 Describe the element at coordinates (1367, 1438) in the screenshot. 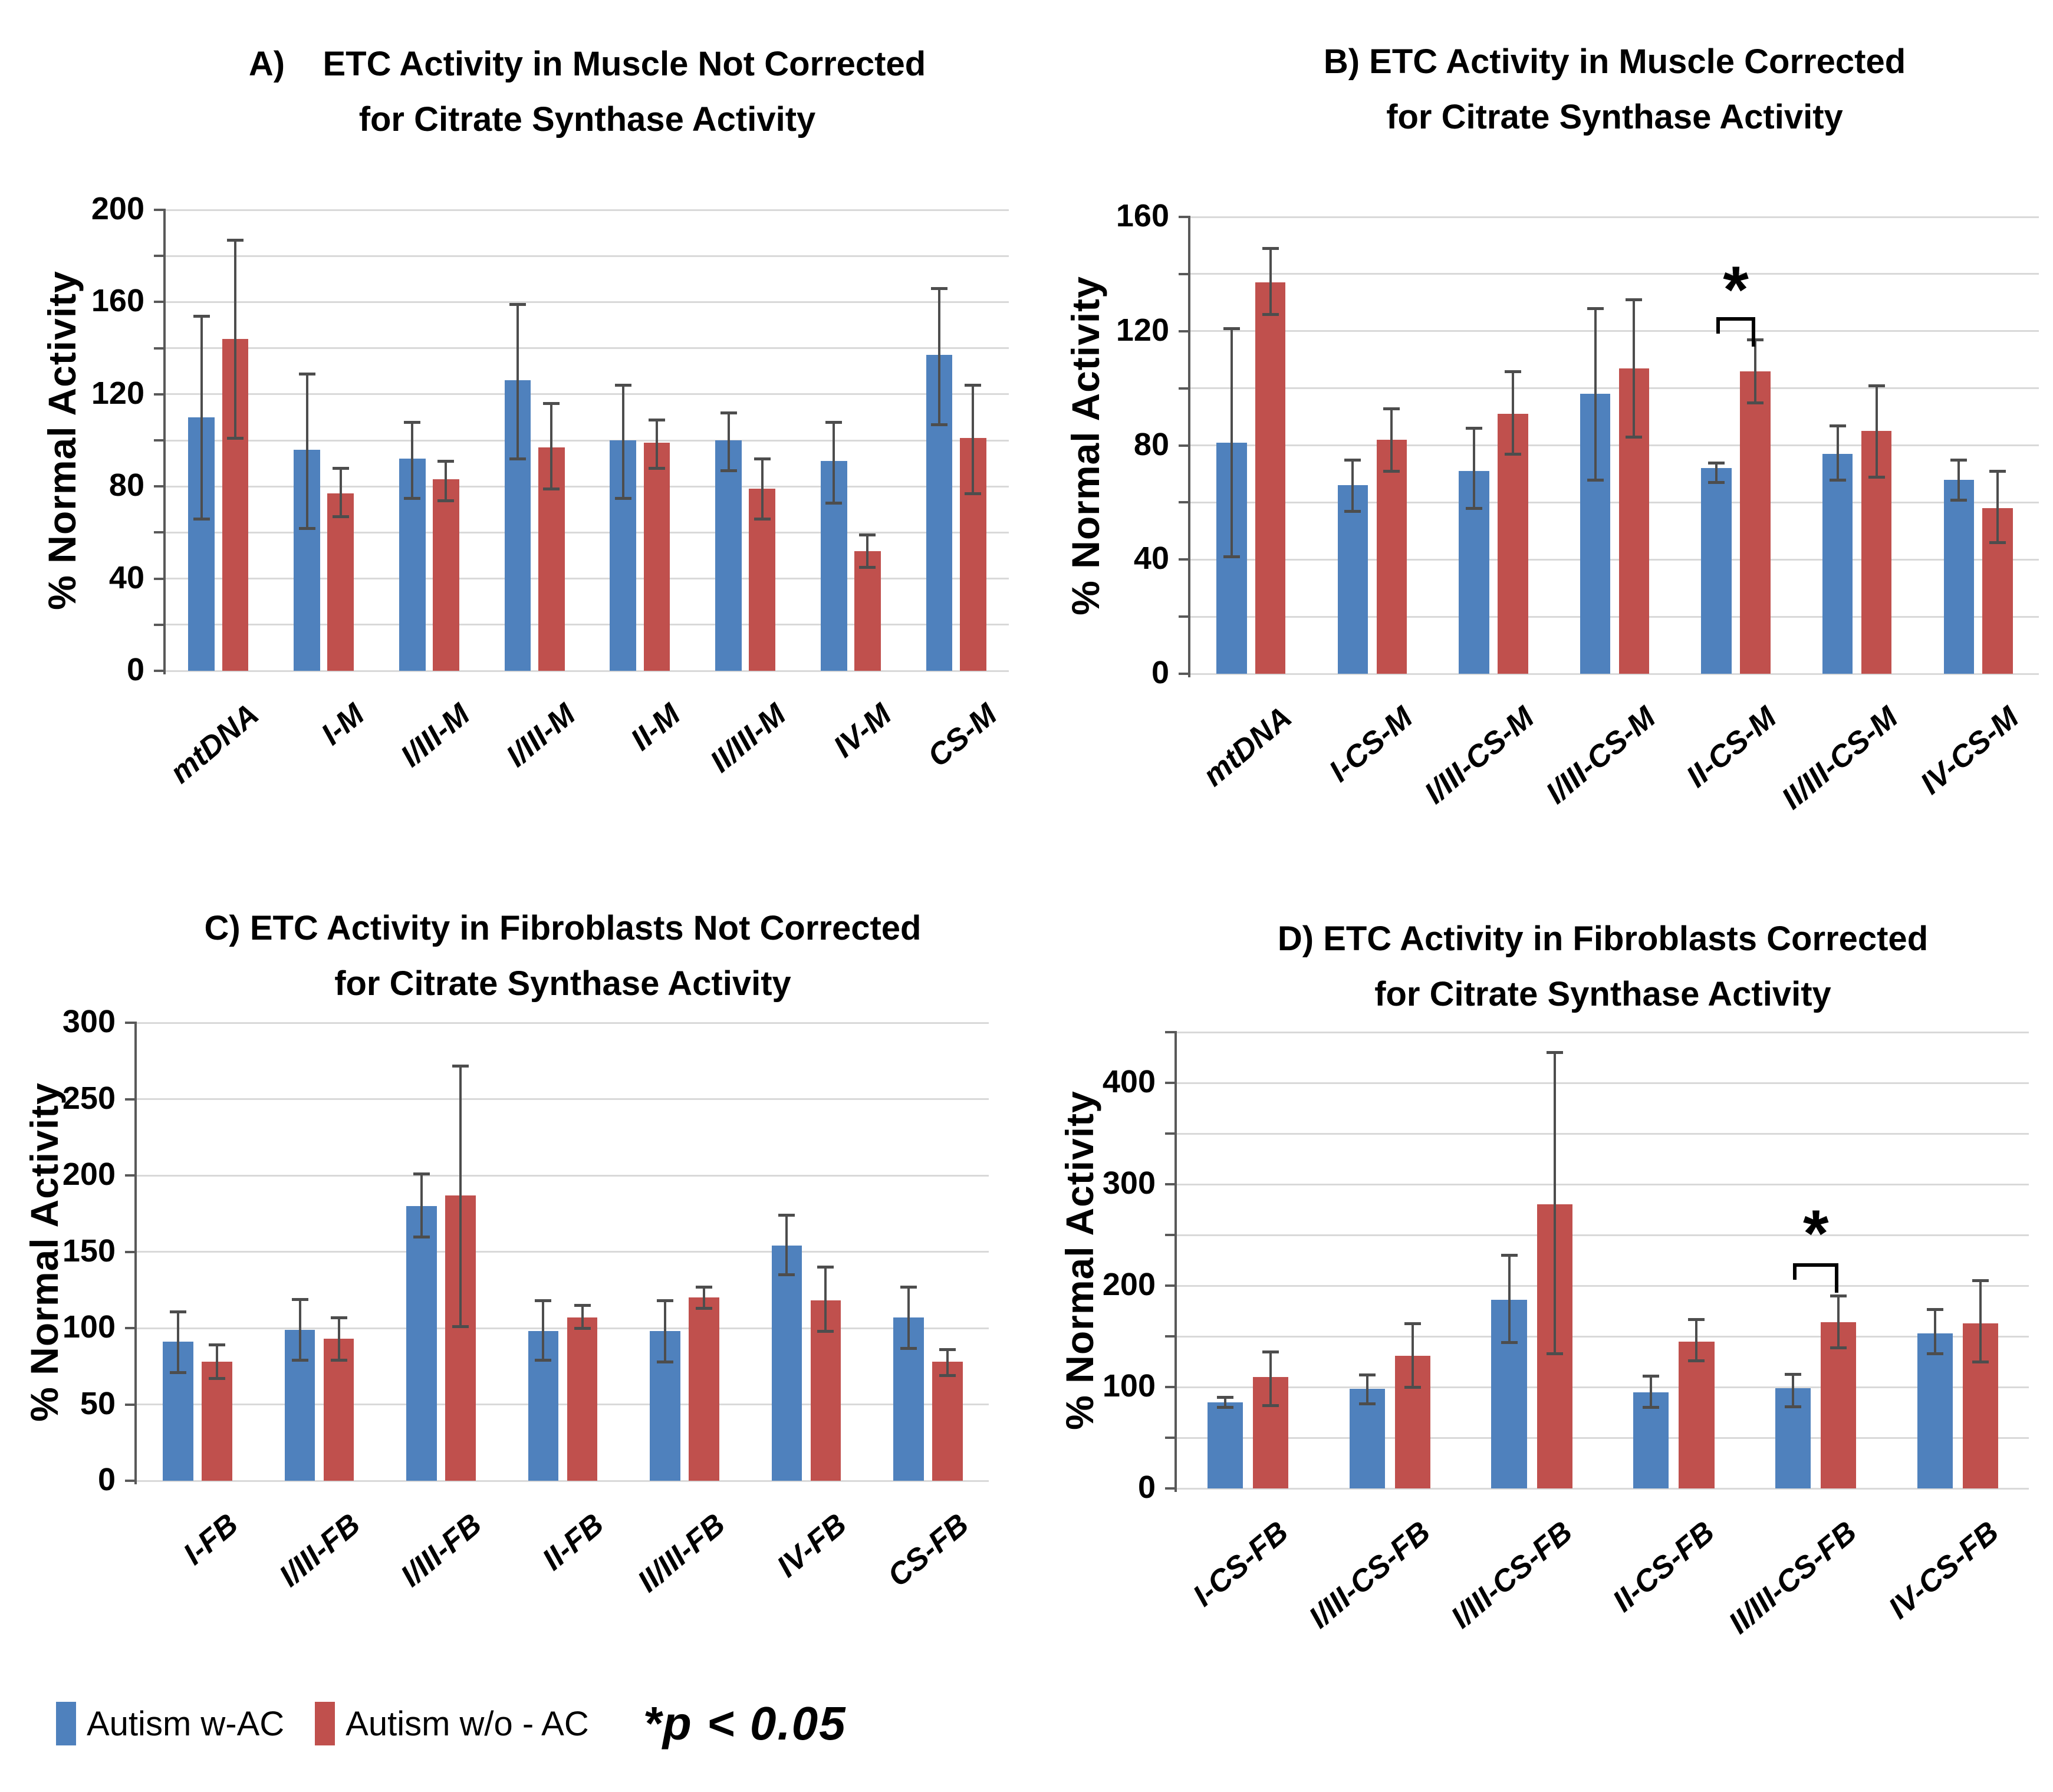

I see `bar-I/III-CS-FB-autism-w-ac` at that location.